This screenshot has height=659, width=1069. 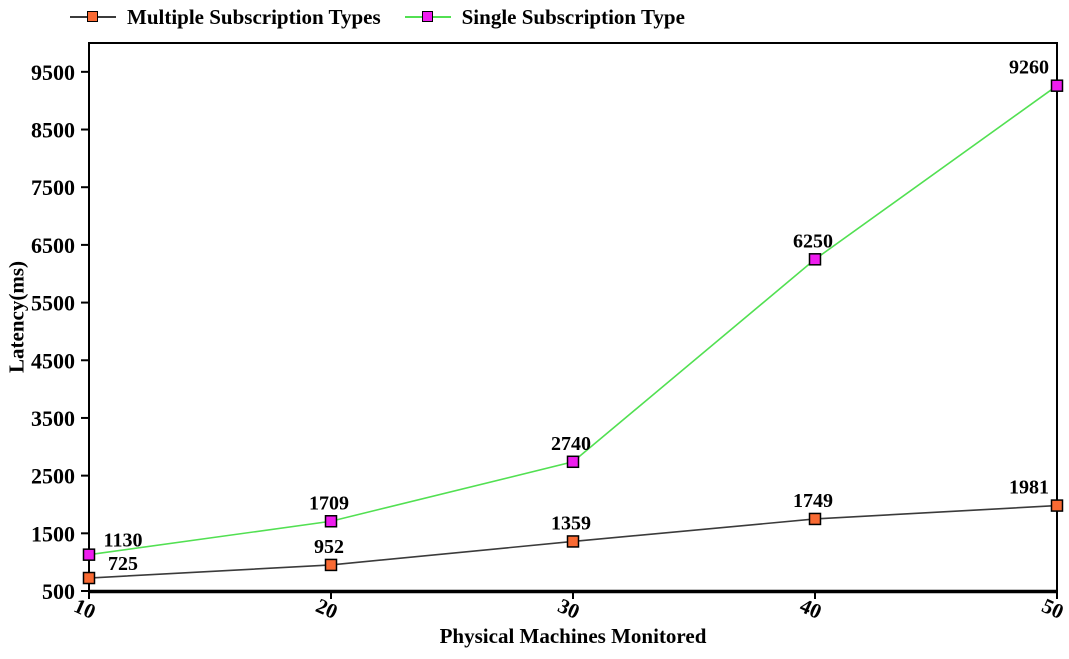 What do you see at coordinates (123, 541) in the screenshot?
I see `point-value-label: 1130` at bounding box center [123, 541].